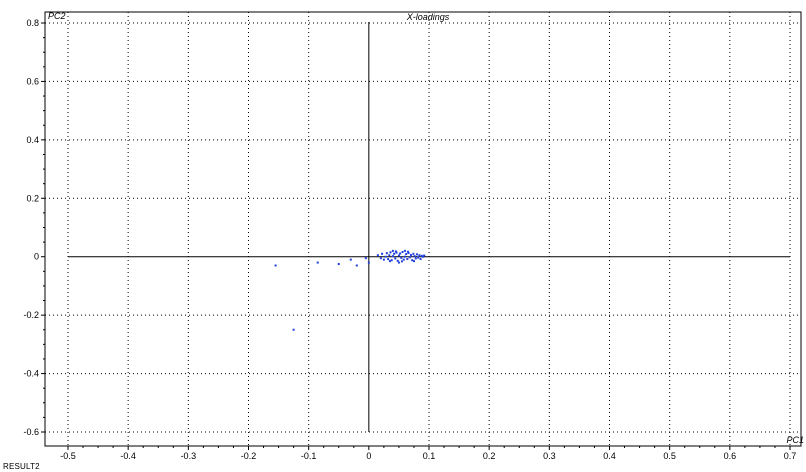 The image size is (806, 472). Describe the element at coordinates (32, 140) in the screenshot. I see `y-tick-label: 0.4` at that location.